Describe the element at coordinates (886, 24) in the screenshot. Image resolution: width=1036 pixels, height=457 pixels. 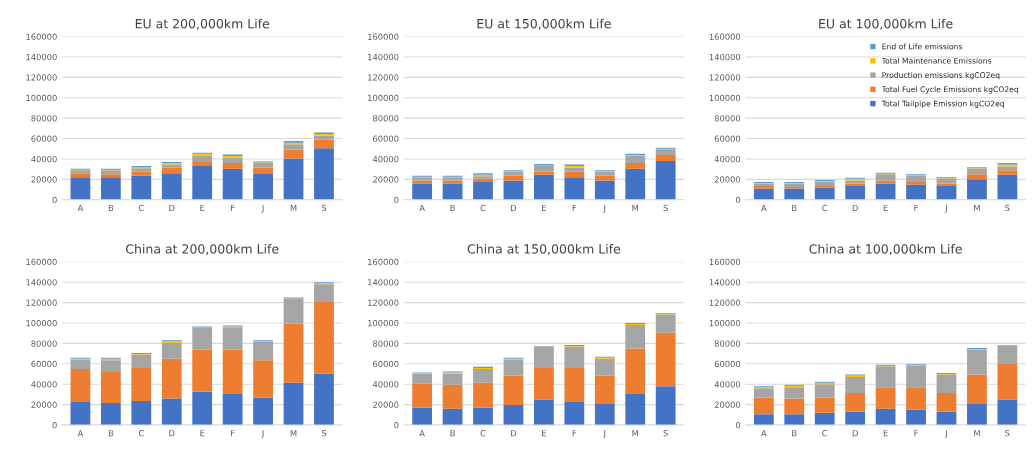
I see `chart-title: EU at 100,000km Life` at that location.